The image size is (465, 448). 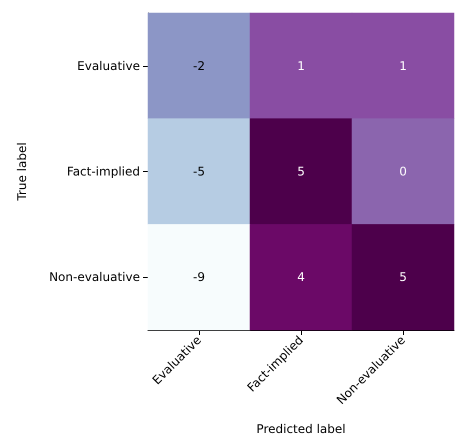 What do you see at coordinates (199, 277) in the screenshot?
I see `data-label: -9` at bounding box center [199, 277].